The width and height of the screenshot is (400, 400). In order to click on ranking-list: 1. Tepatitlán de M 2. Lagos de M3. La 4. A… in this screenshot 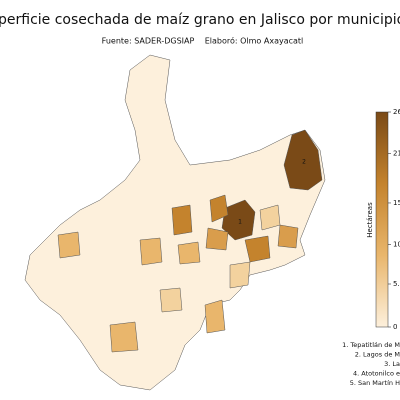, I will do `click(371, 364)`.